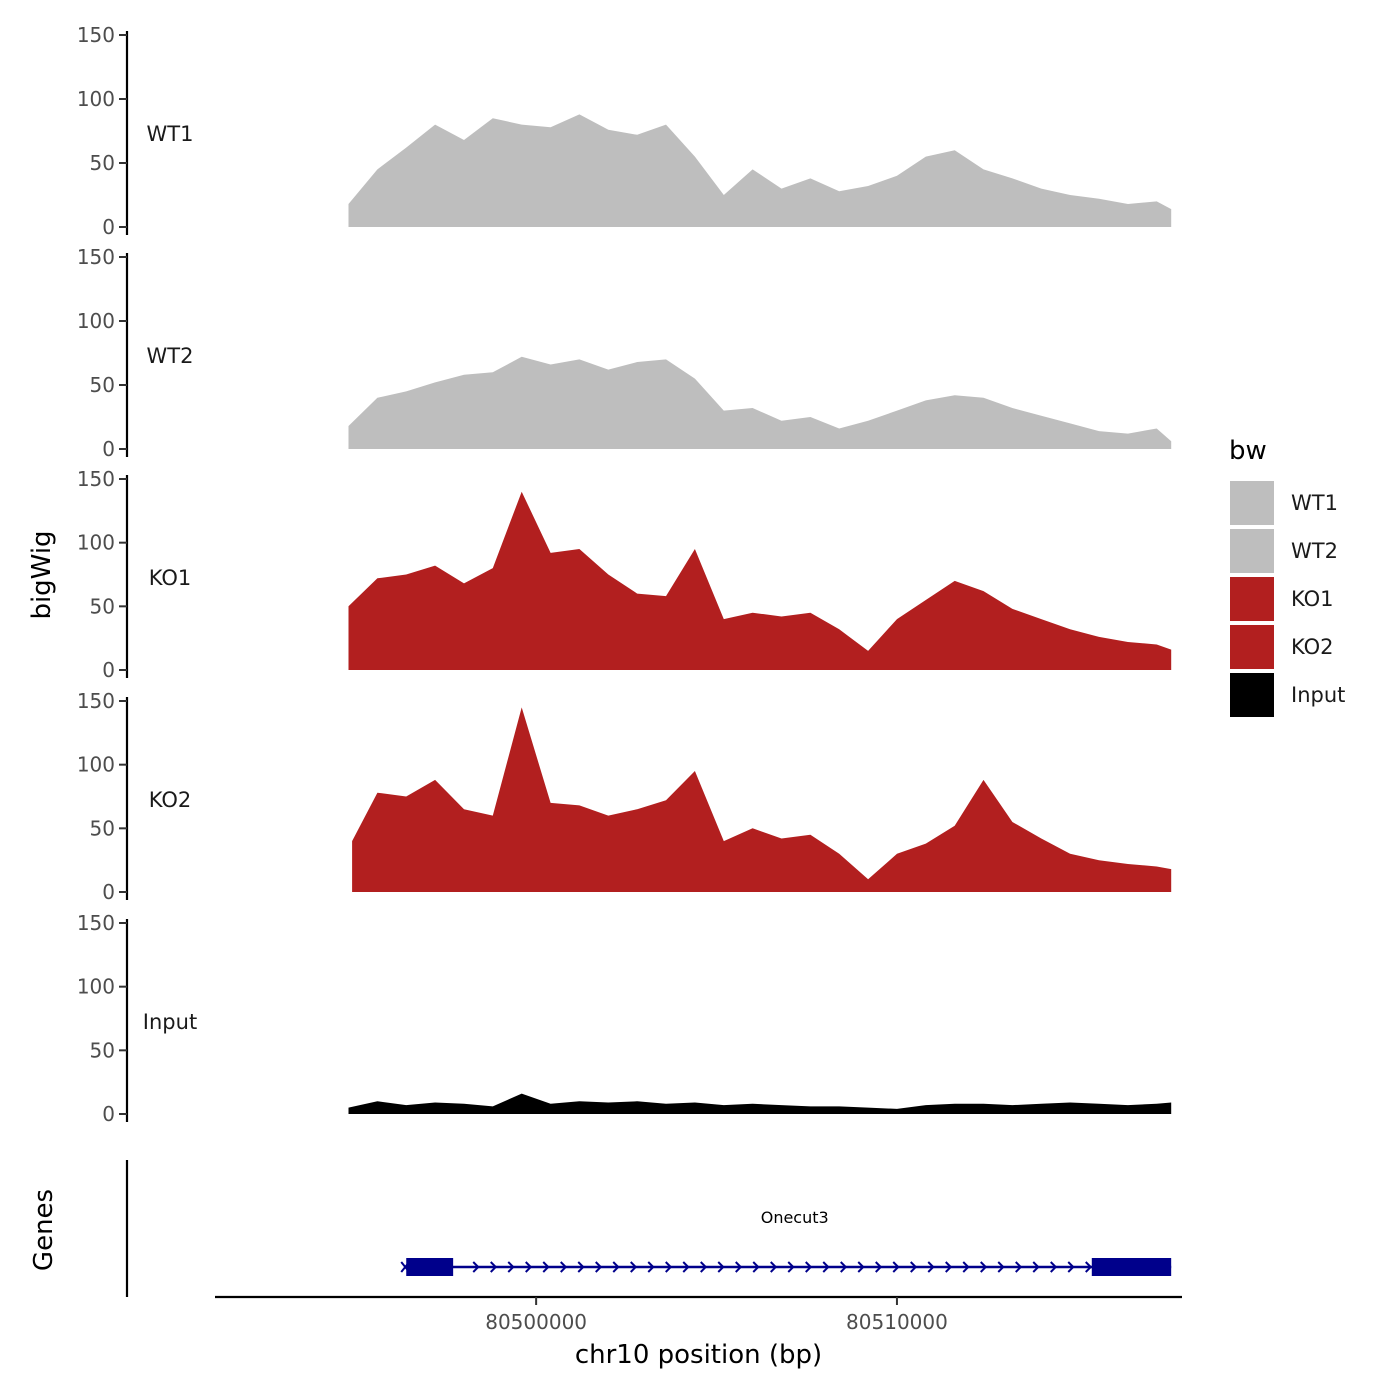 This screenshot has height=1400, width=1400. I want to click on track-label-wt2: WT2, so click(170, 356).